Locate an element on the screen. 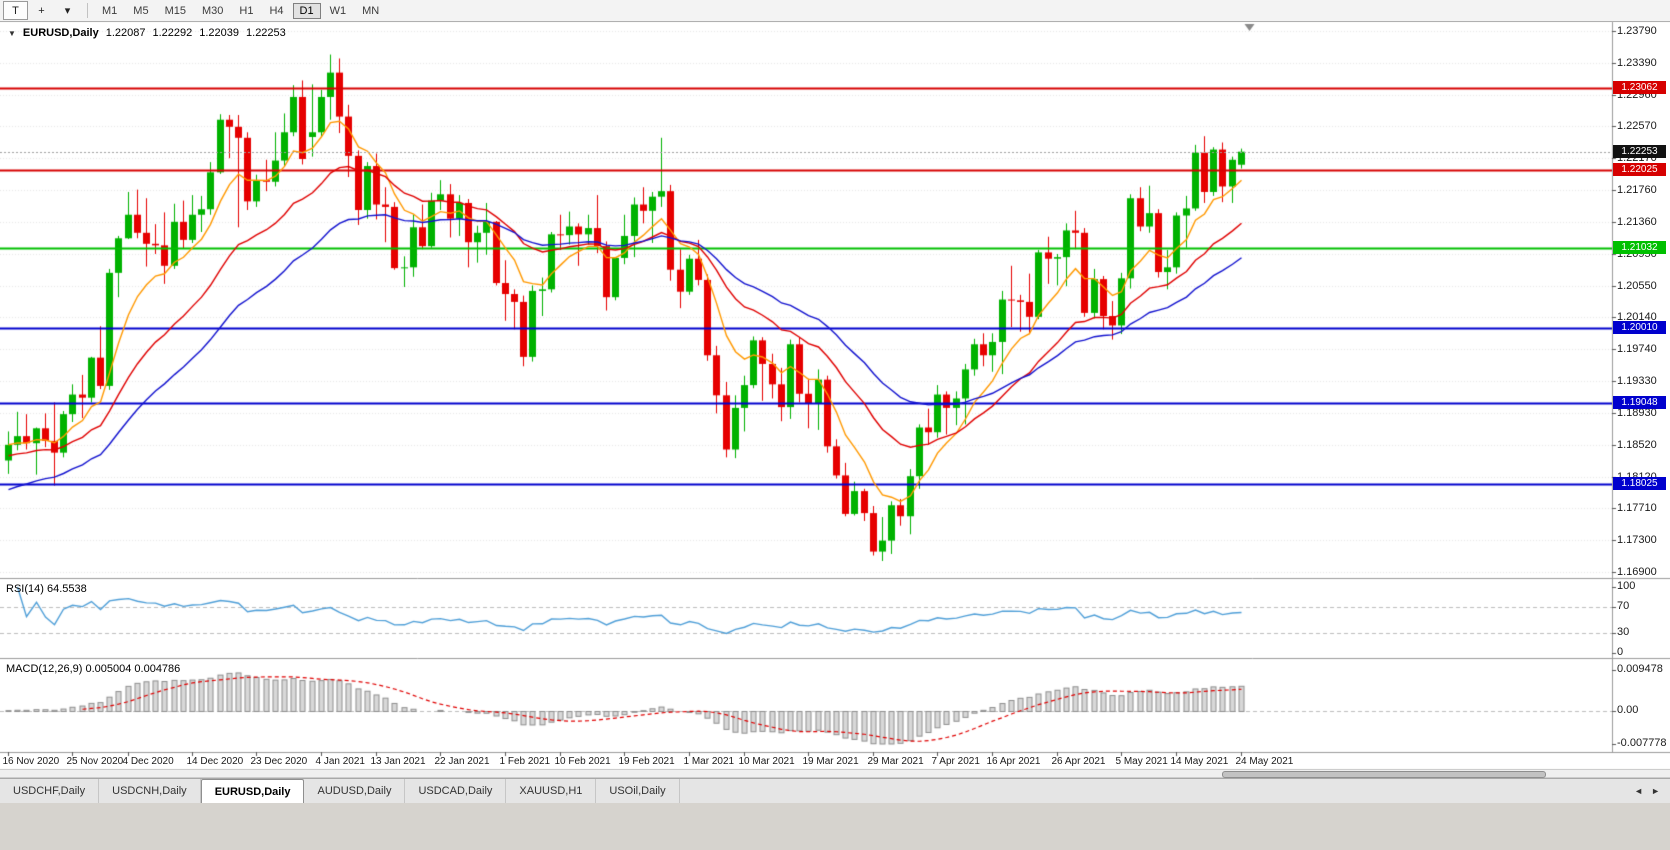 This screenshot has width=1670, height=850. tool-buttons-group: T + ▾ is located at coordinates (41, 10).